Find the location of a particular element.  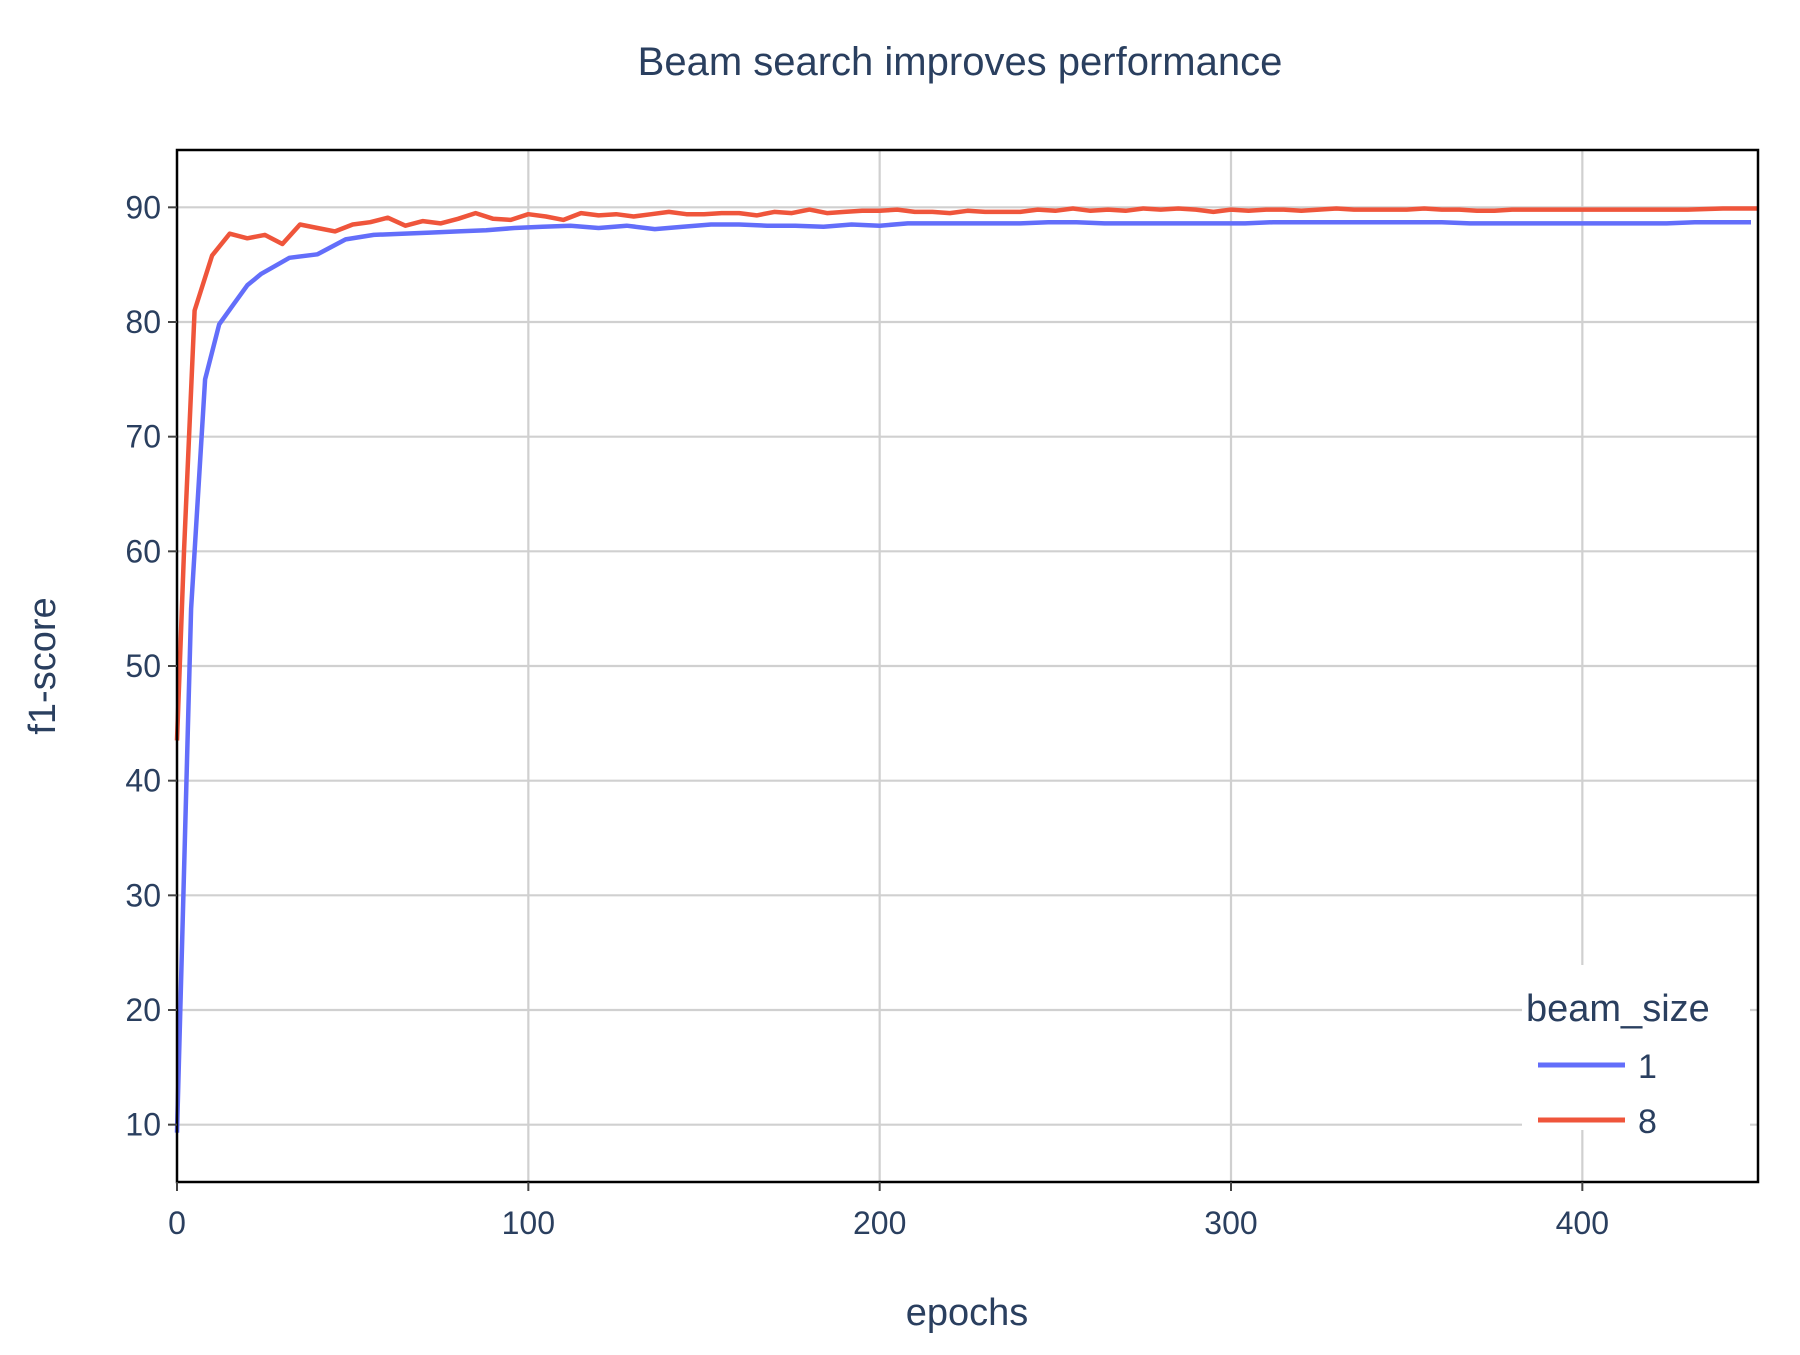

y-tick-label: 40 is located at coordinates (143, 781).